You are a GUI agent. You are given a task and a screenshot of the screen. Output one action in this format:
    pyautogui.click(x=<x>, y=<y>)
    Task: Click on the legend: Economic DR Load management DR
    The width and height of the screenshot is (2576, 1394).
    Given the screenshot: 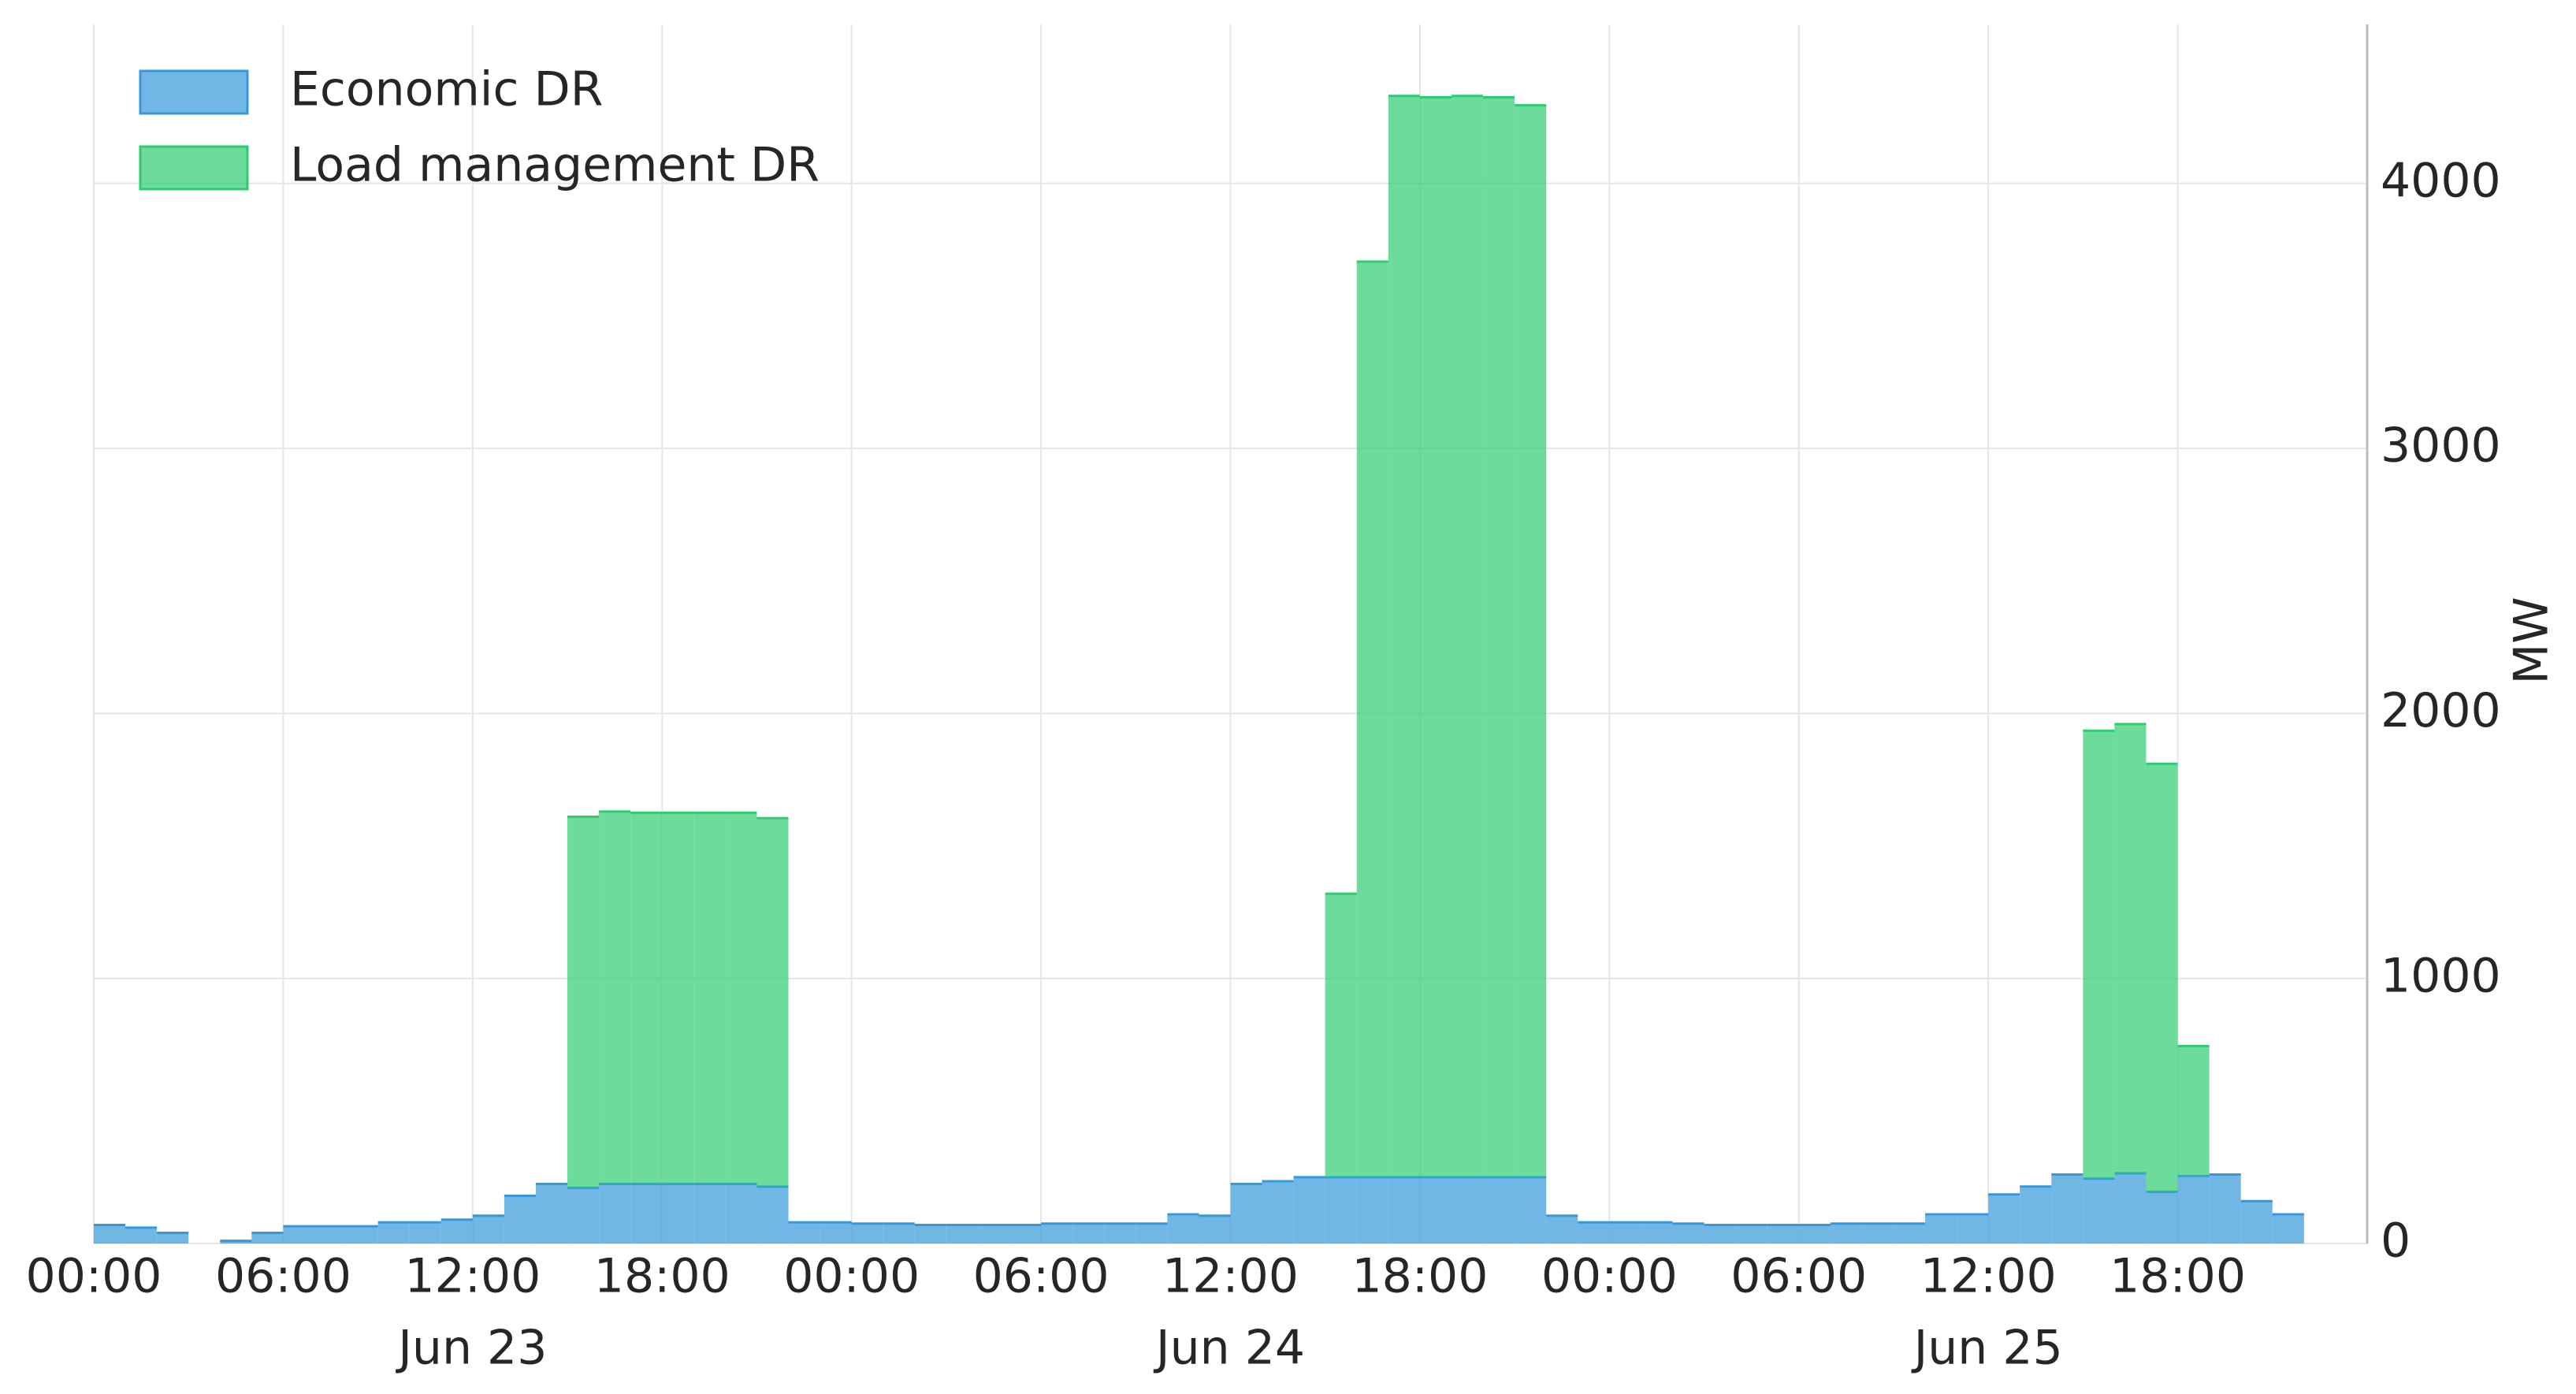 What is the action you would take?
    pyautogui.click(x=479, y=128)
    